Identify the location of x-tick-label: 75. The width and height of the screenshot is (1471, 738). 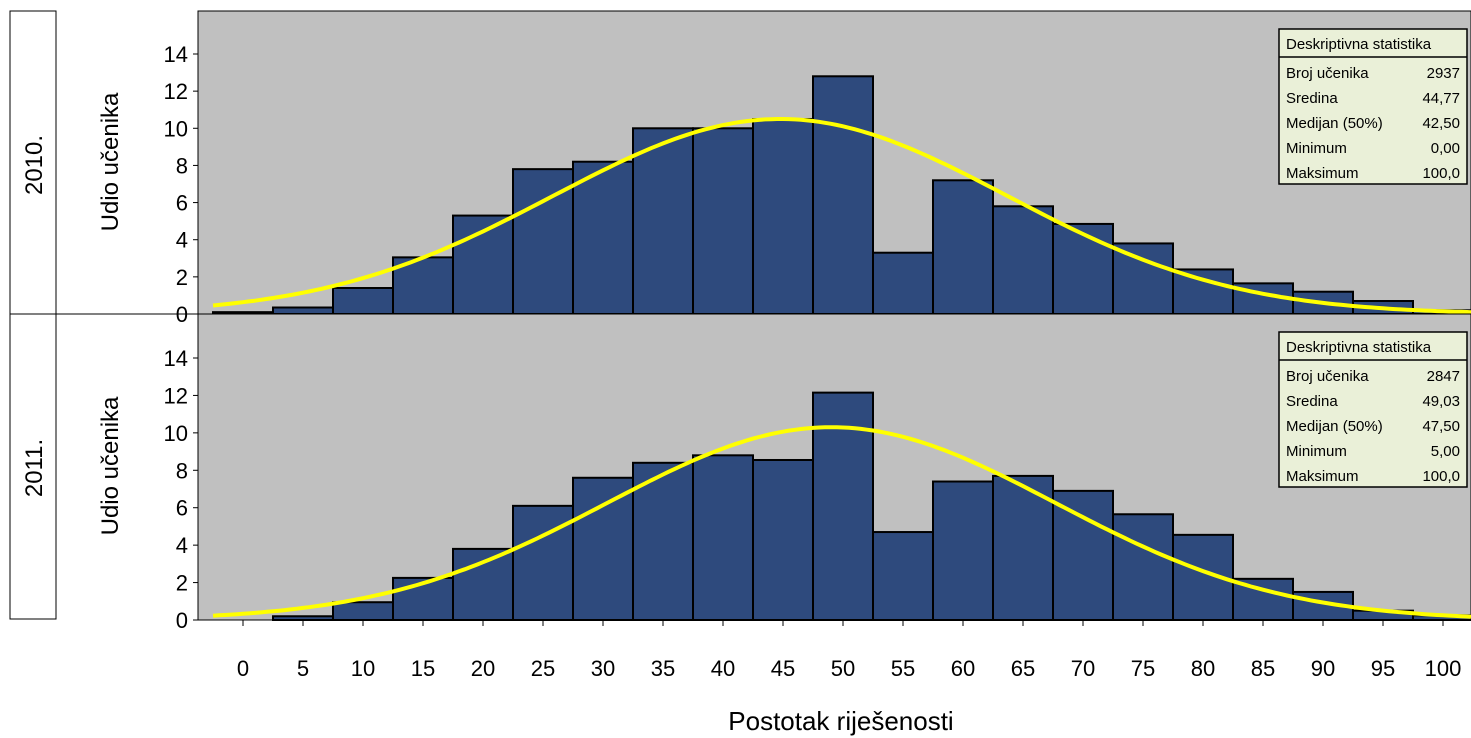
(1143, 668).